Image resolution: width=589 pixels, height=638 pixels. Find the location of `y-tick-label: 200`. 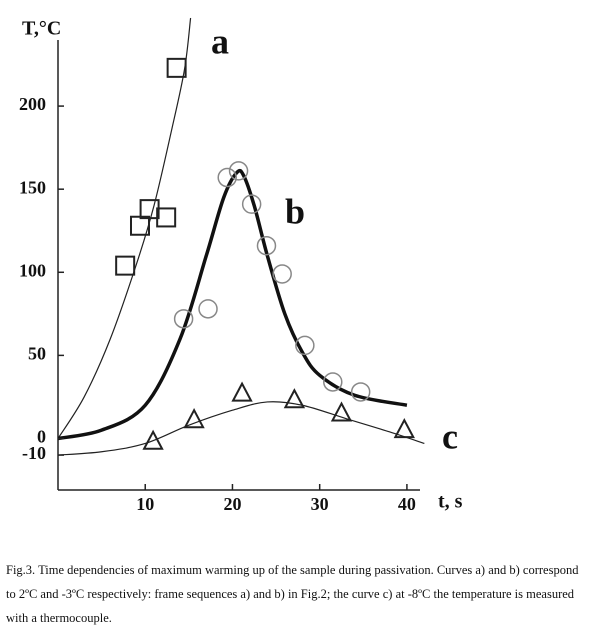

y-tick-label: 200 is located at coordinates (32, 104).